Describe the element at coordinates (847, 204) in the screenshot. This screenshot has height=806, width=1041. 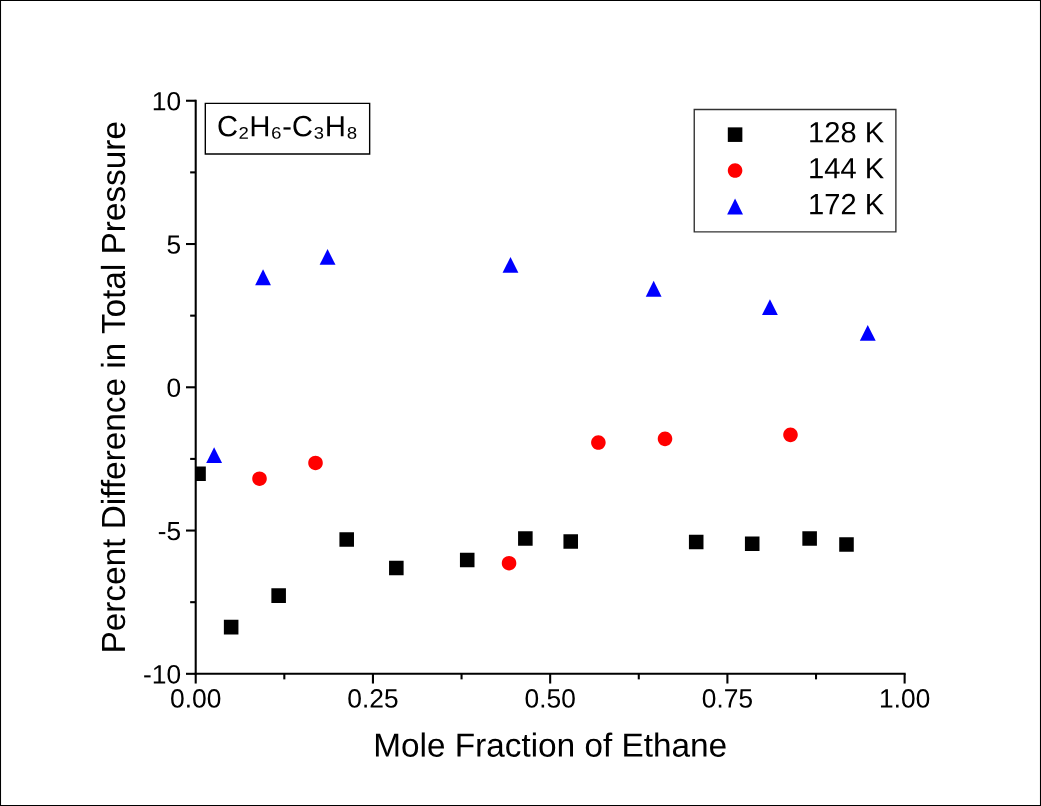
I see `legend-label: 172 K` at that location.